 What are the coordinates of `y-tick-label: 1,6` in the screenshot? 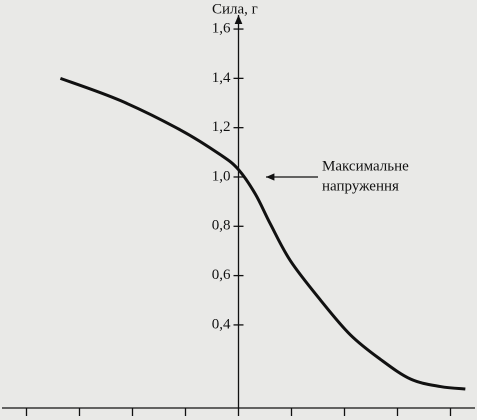 It's located at (221, 28).